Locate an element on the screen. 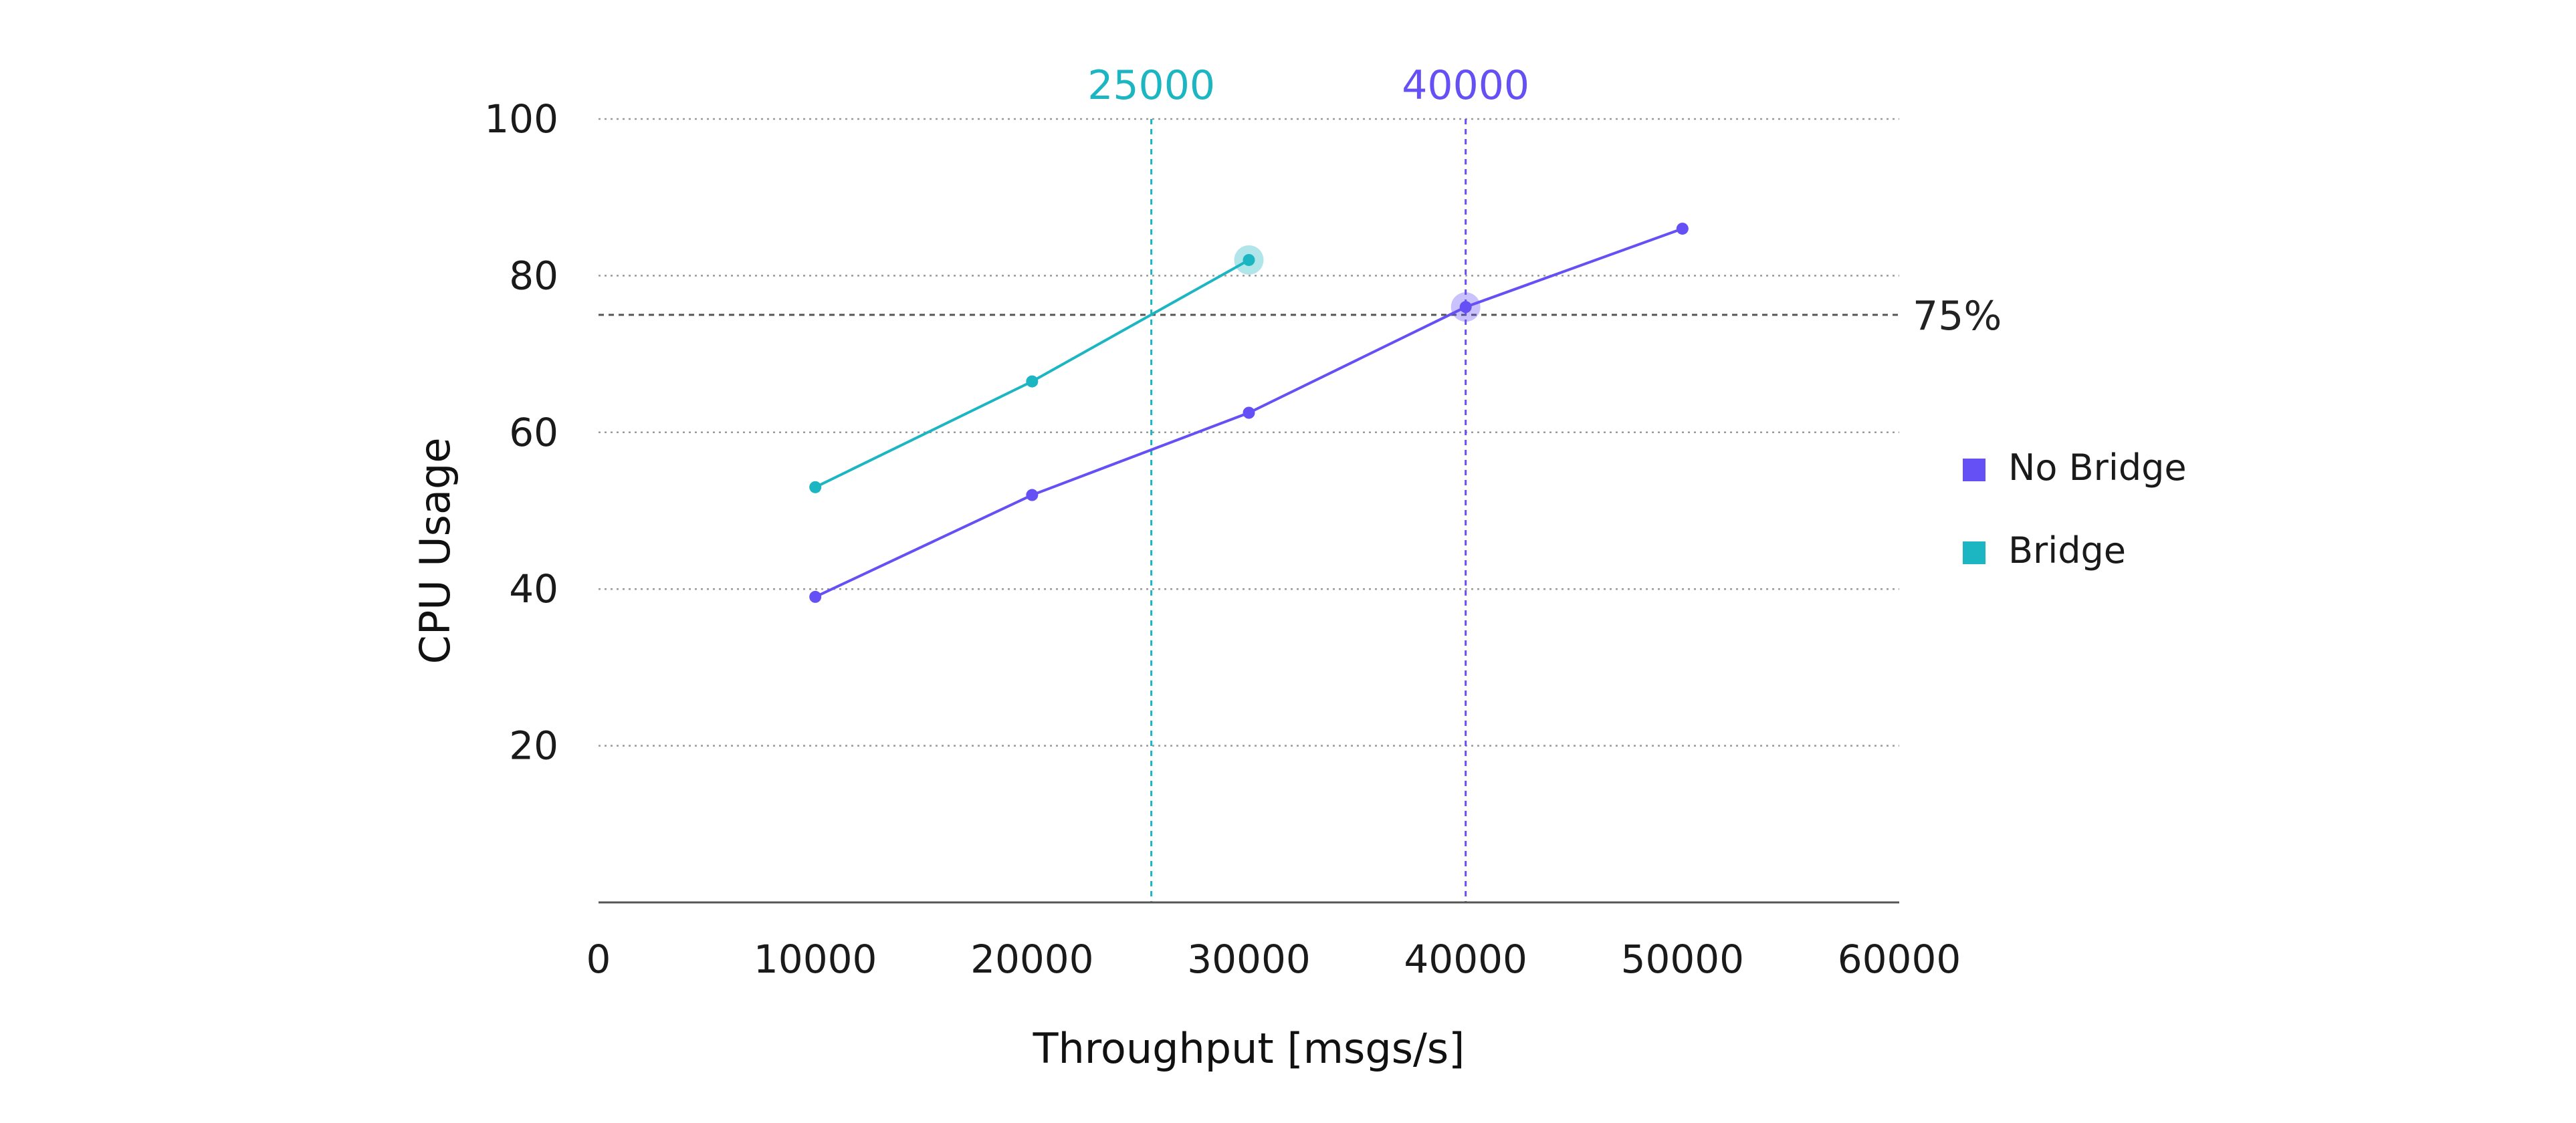  x-tick-label: 0 is located at coordinates (598, 959).